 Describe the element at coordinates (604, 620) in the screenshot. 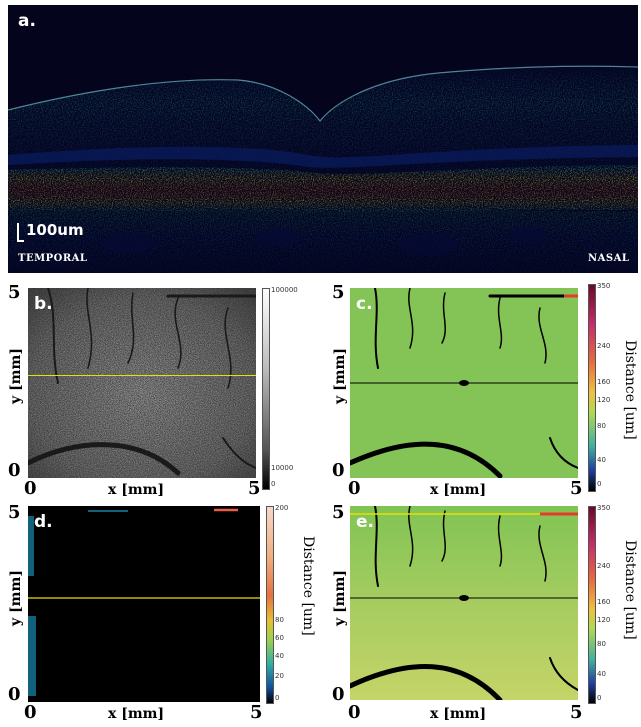

I see `colorbar-tick-e-3: 120` at that location.